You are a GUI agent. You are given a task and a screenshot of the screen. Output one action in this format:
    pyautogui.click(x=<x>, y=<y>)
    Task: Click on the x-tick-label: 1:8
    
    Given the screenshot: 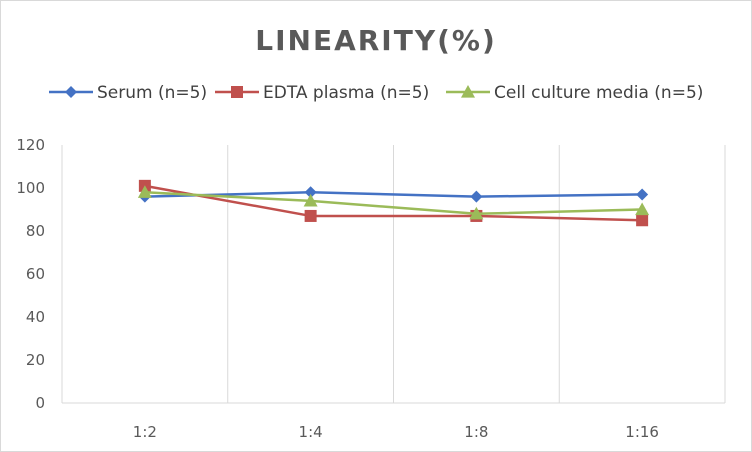 What is the action you would take?
    pyautogui.click(x=476, y=432)
    